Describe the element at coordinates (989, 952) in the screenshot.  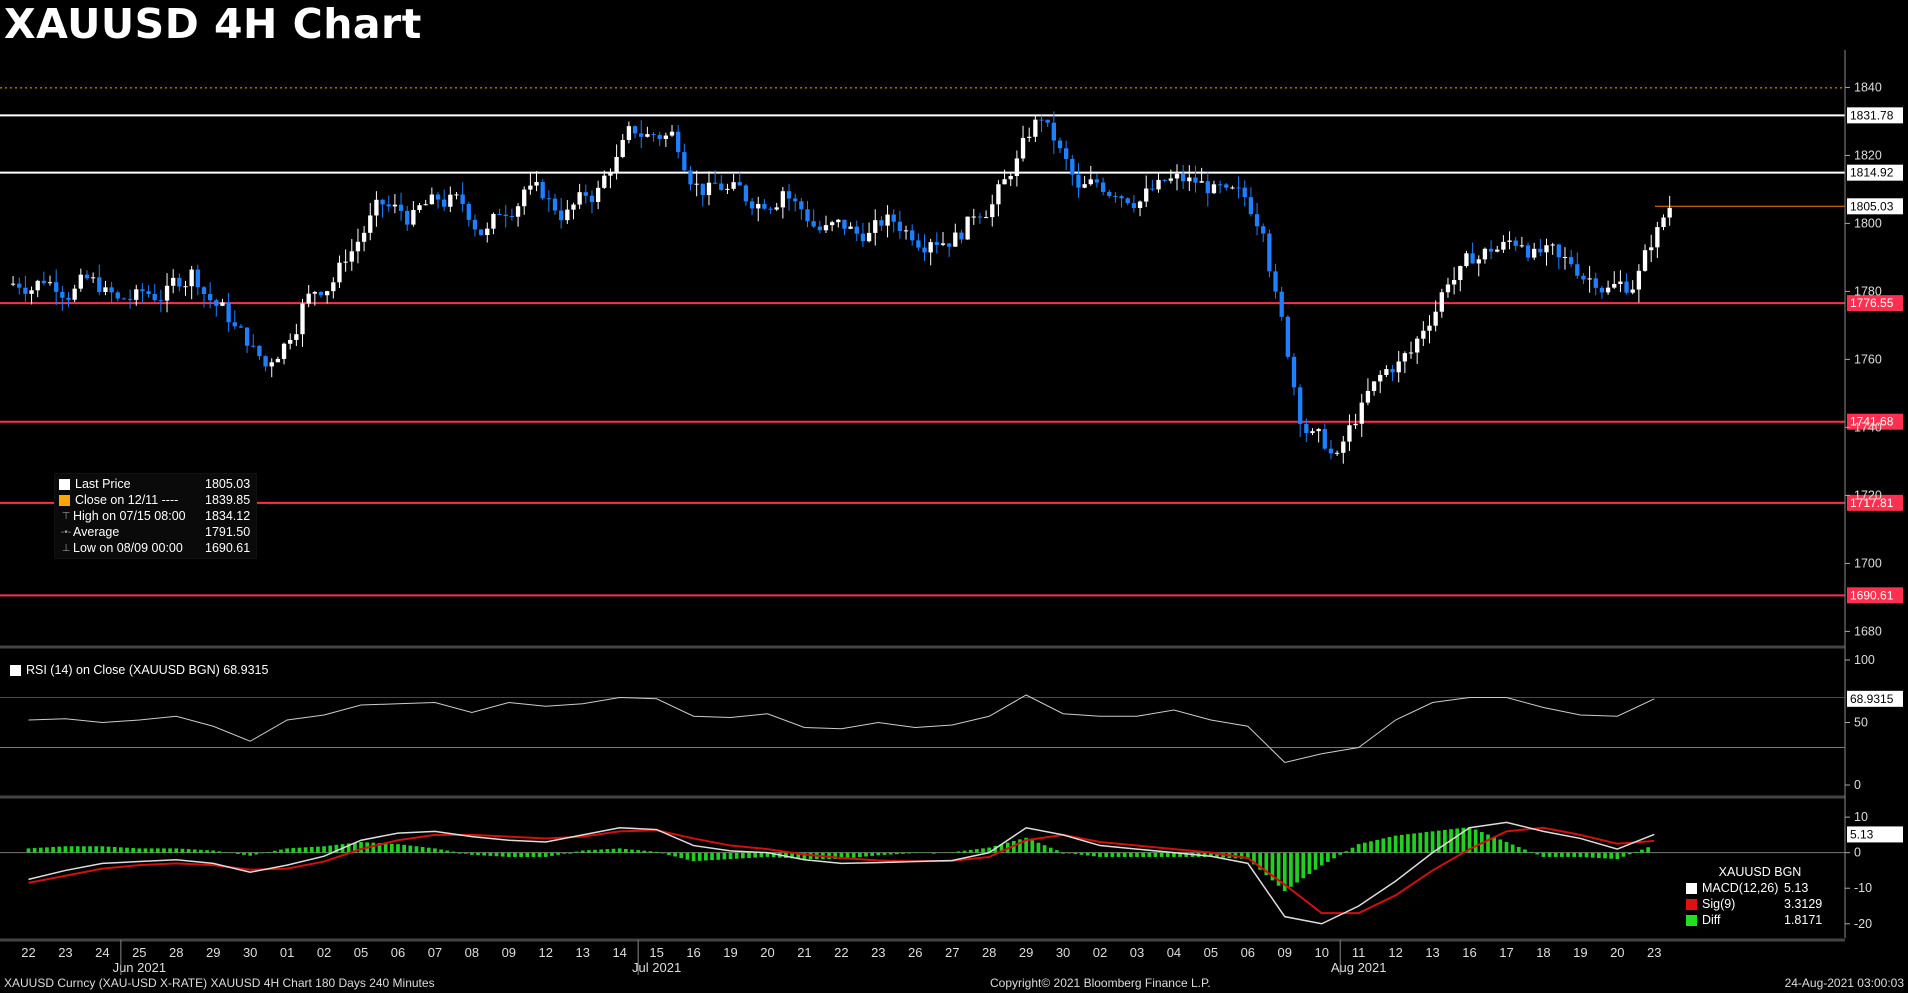
I see `x-tick-label: 28` at that location.